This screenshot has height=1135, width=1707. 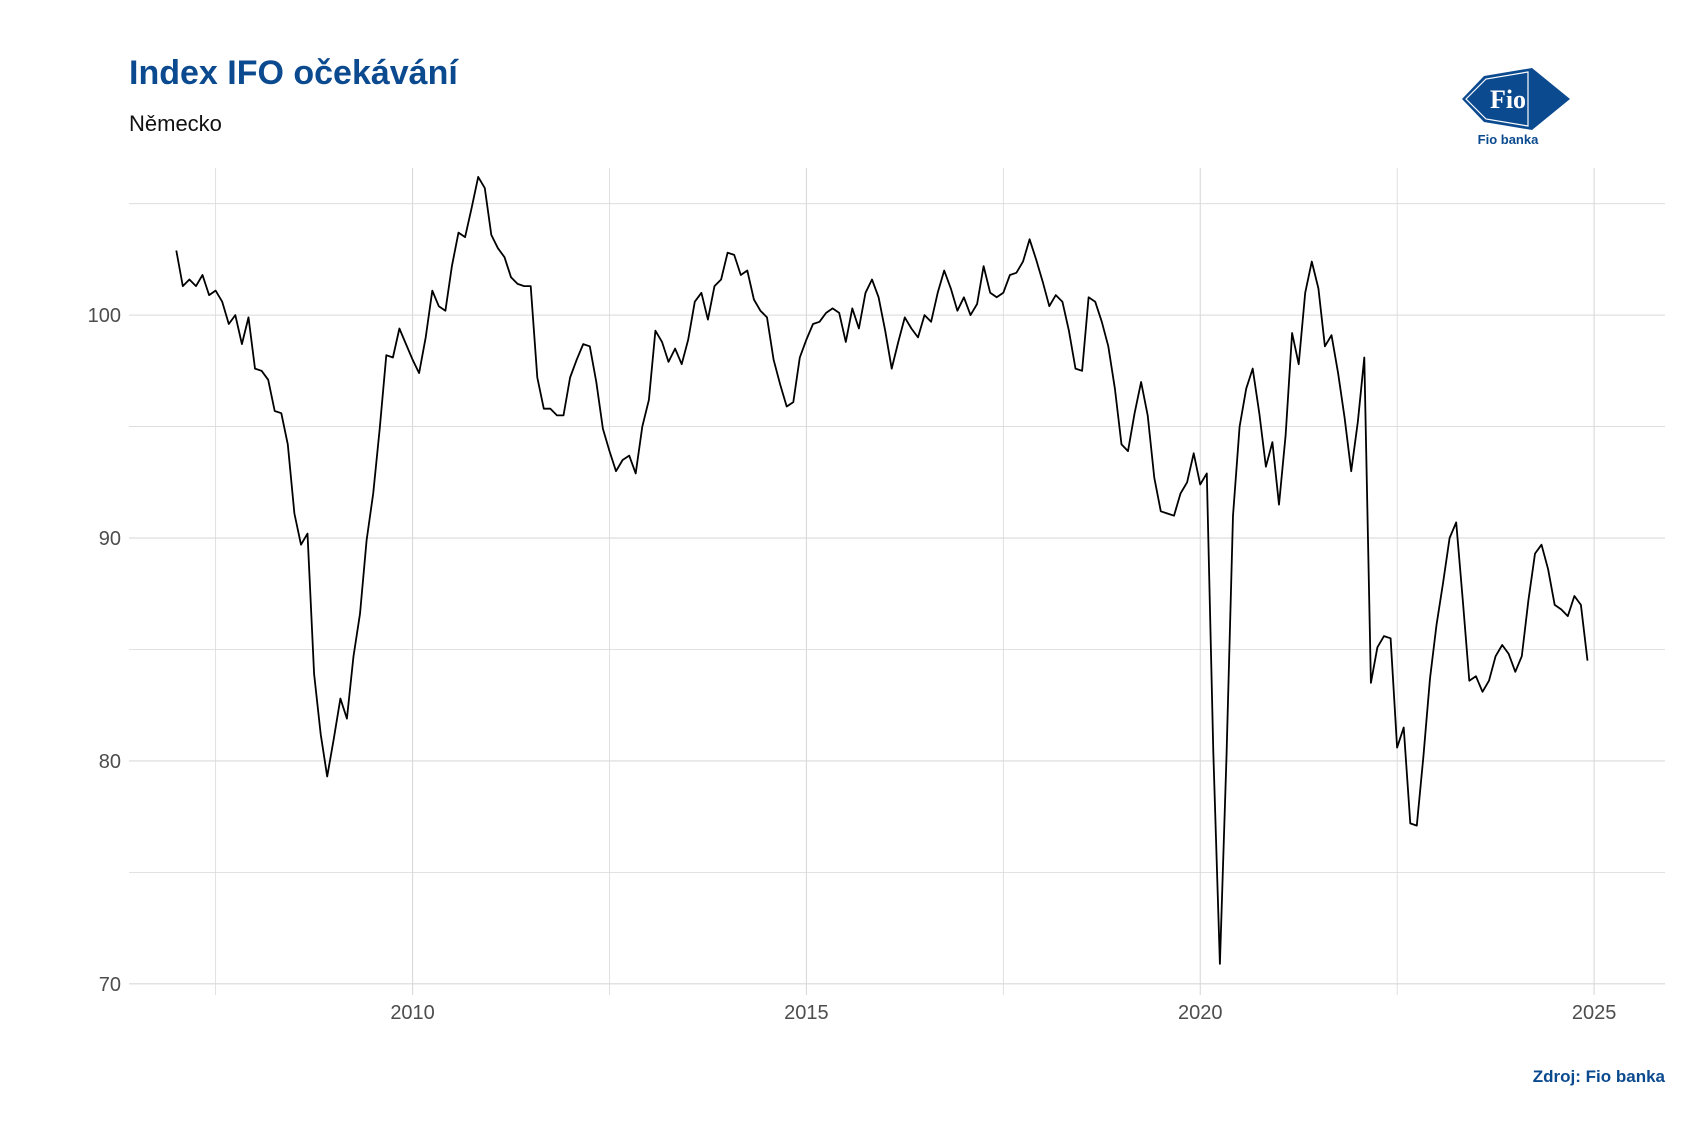 I want to click on x-axis-ticks: 2010 2015 2020 2025, so click(x=1003, y=1013).